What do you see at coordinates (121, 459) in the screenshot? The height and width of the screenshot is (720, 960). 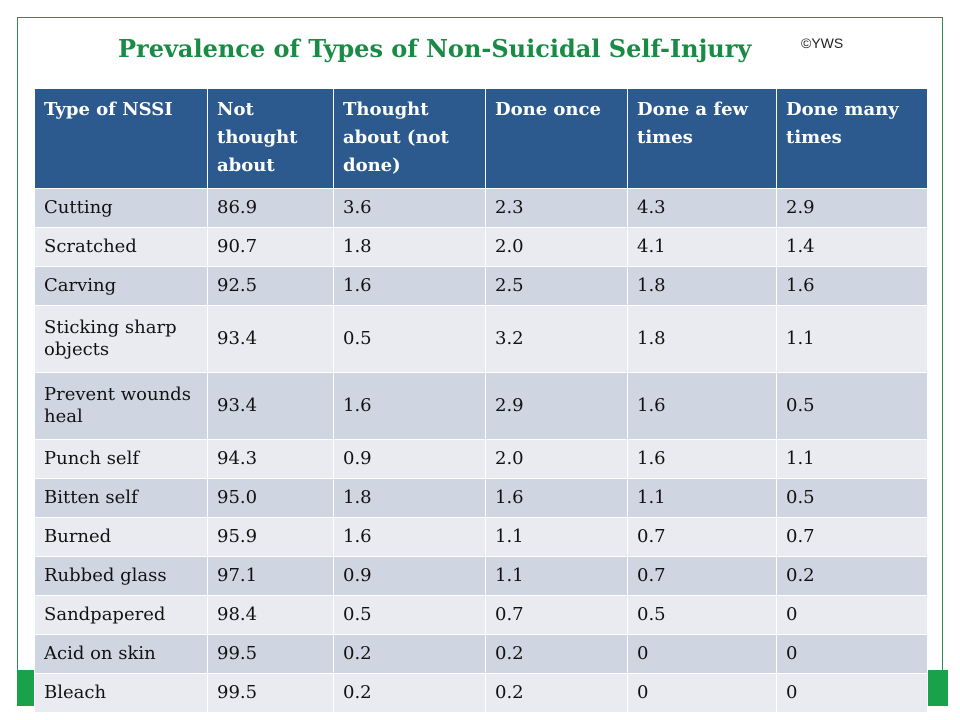 I see `table-cell: Punch self` at bounding box center [121, 459].